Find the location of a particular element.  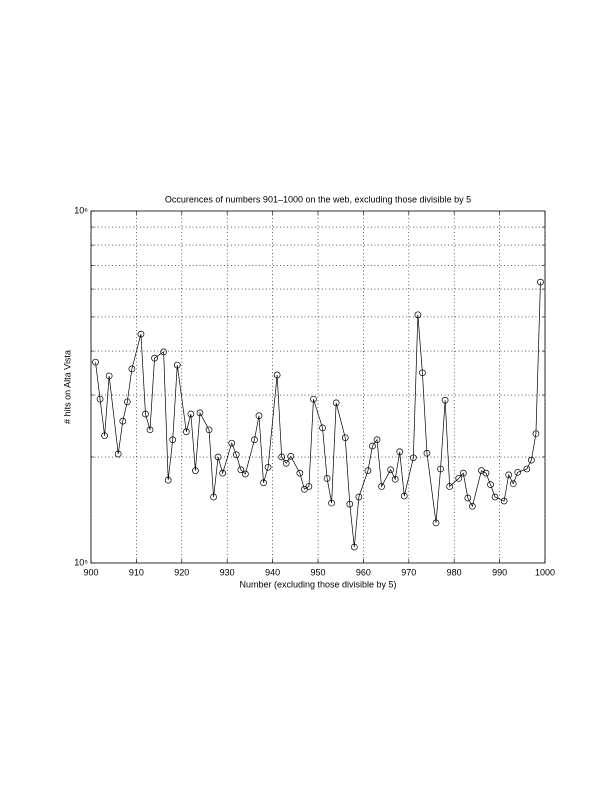

x-tick-label: 910 is located at coordinates (136, 572).